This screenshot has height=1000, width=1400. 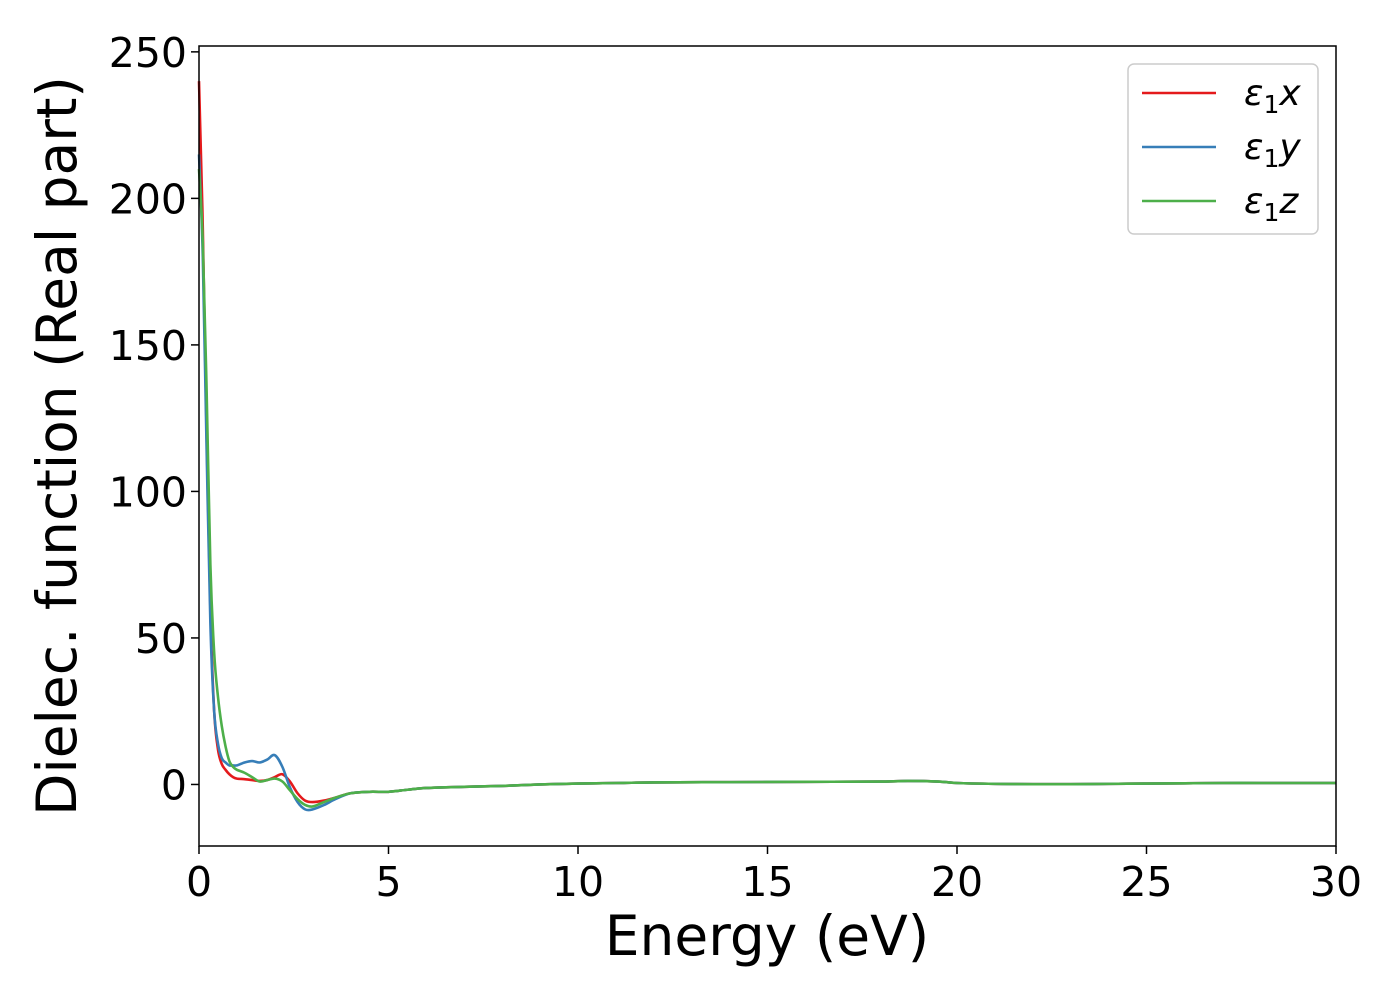 I want to click on x-axis-label: Energy (eV), so click(x=767, y=936).